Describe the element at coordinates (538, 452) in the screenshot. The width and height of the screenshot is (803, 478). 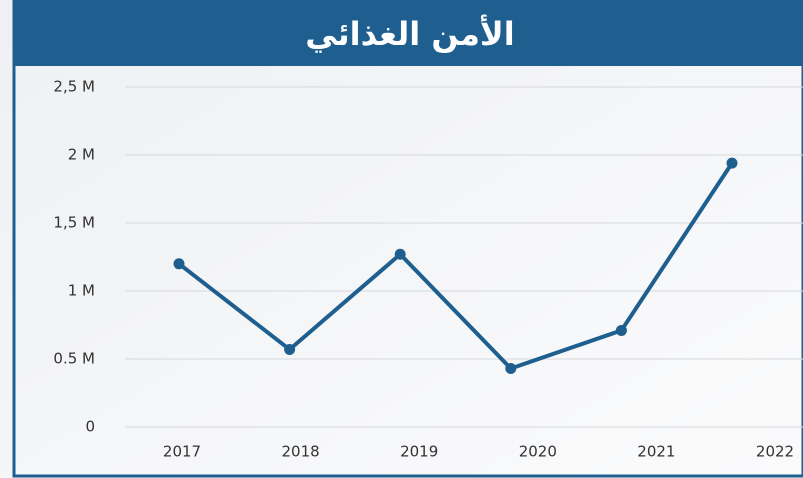
I see `x-tick-label: 2020` at that location.